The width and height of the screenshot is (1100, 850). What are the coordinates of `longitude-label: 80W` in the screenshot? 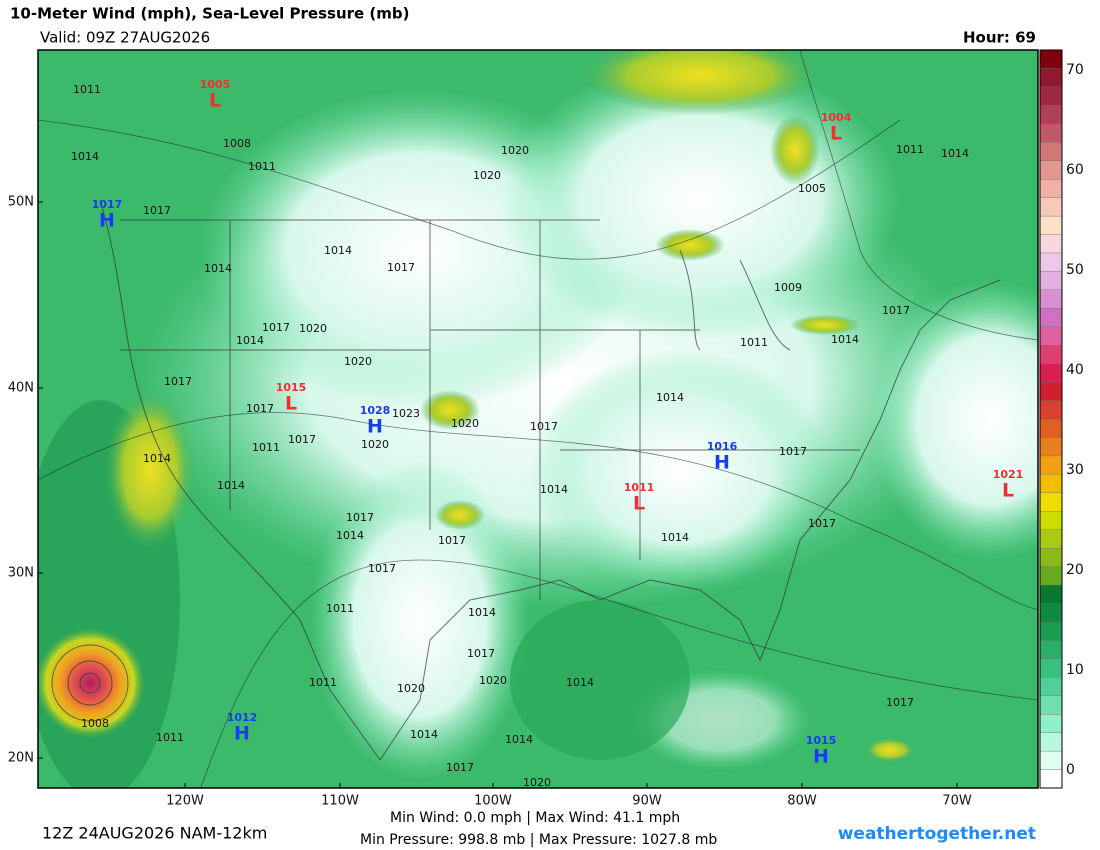 It's located at (802, 801).